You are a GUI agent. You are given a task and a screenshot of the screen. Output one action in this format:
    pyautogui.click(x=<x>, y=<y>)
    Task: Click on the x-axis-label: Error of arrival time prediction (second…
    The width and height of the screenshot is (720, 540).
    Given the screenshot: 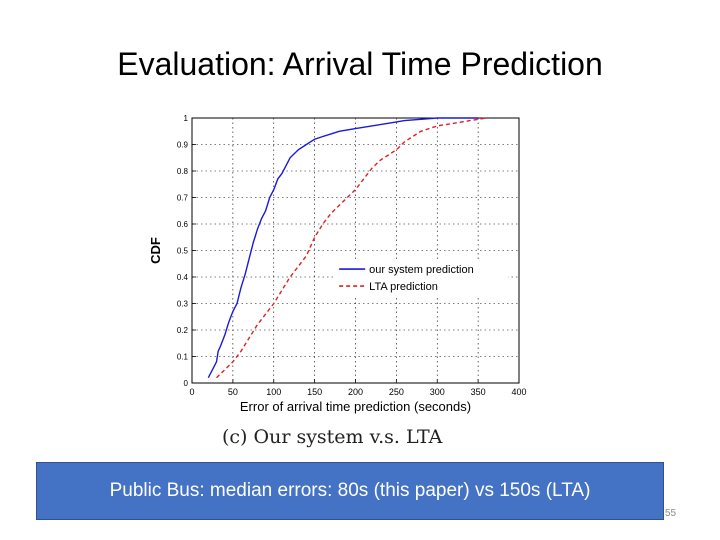 What is the action you would take?
    pyautogui.click(x=355, y=406)
    